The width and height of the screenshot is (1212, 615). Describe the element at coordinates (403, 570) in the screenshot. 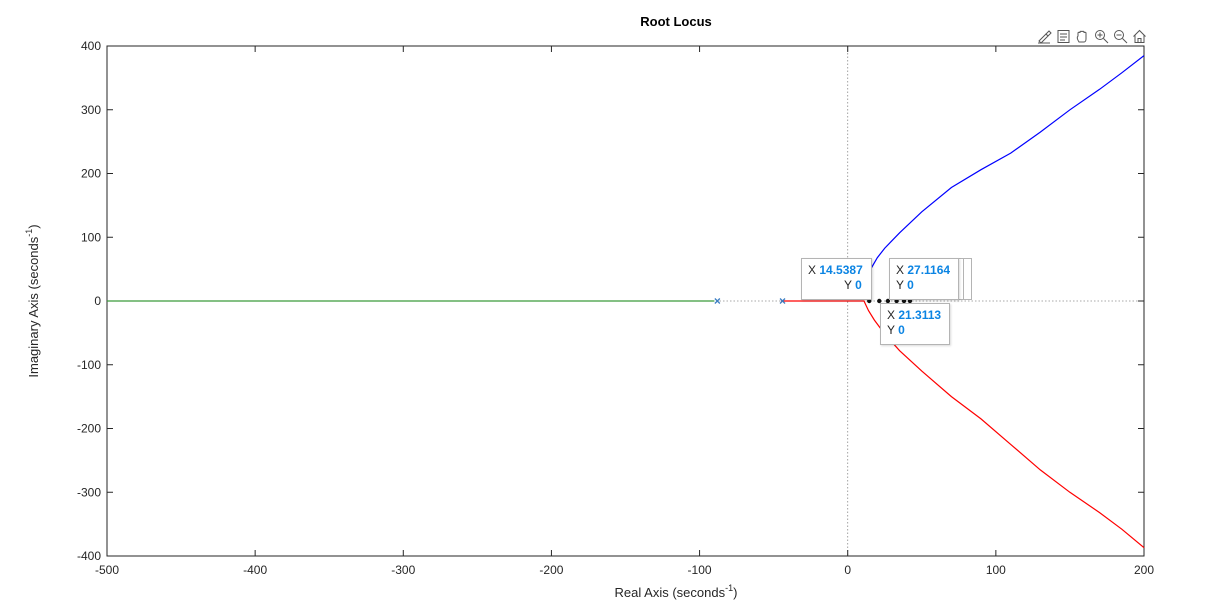

I see `x-tick-label: -300` at that location.